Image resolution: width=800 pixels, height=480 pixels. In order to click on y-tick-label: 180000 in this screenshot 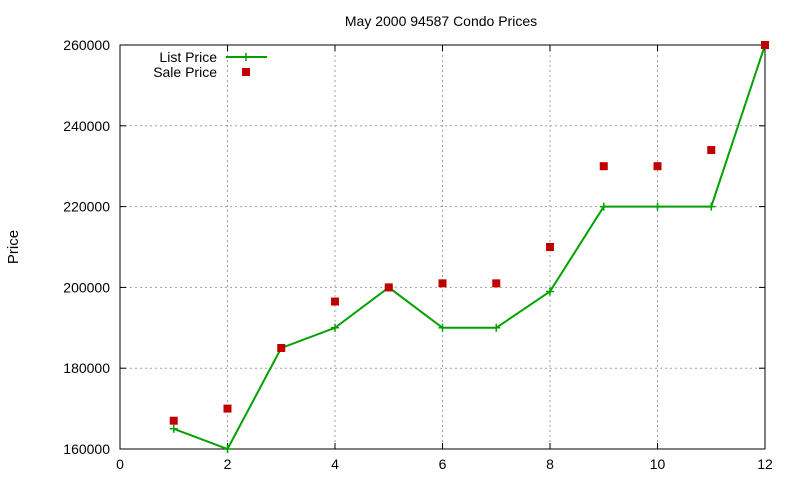, I will do `click(86, 368)`.